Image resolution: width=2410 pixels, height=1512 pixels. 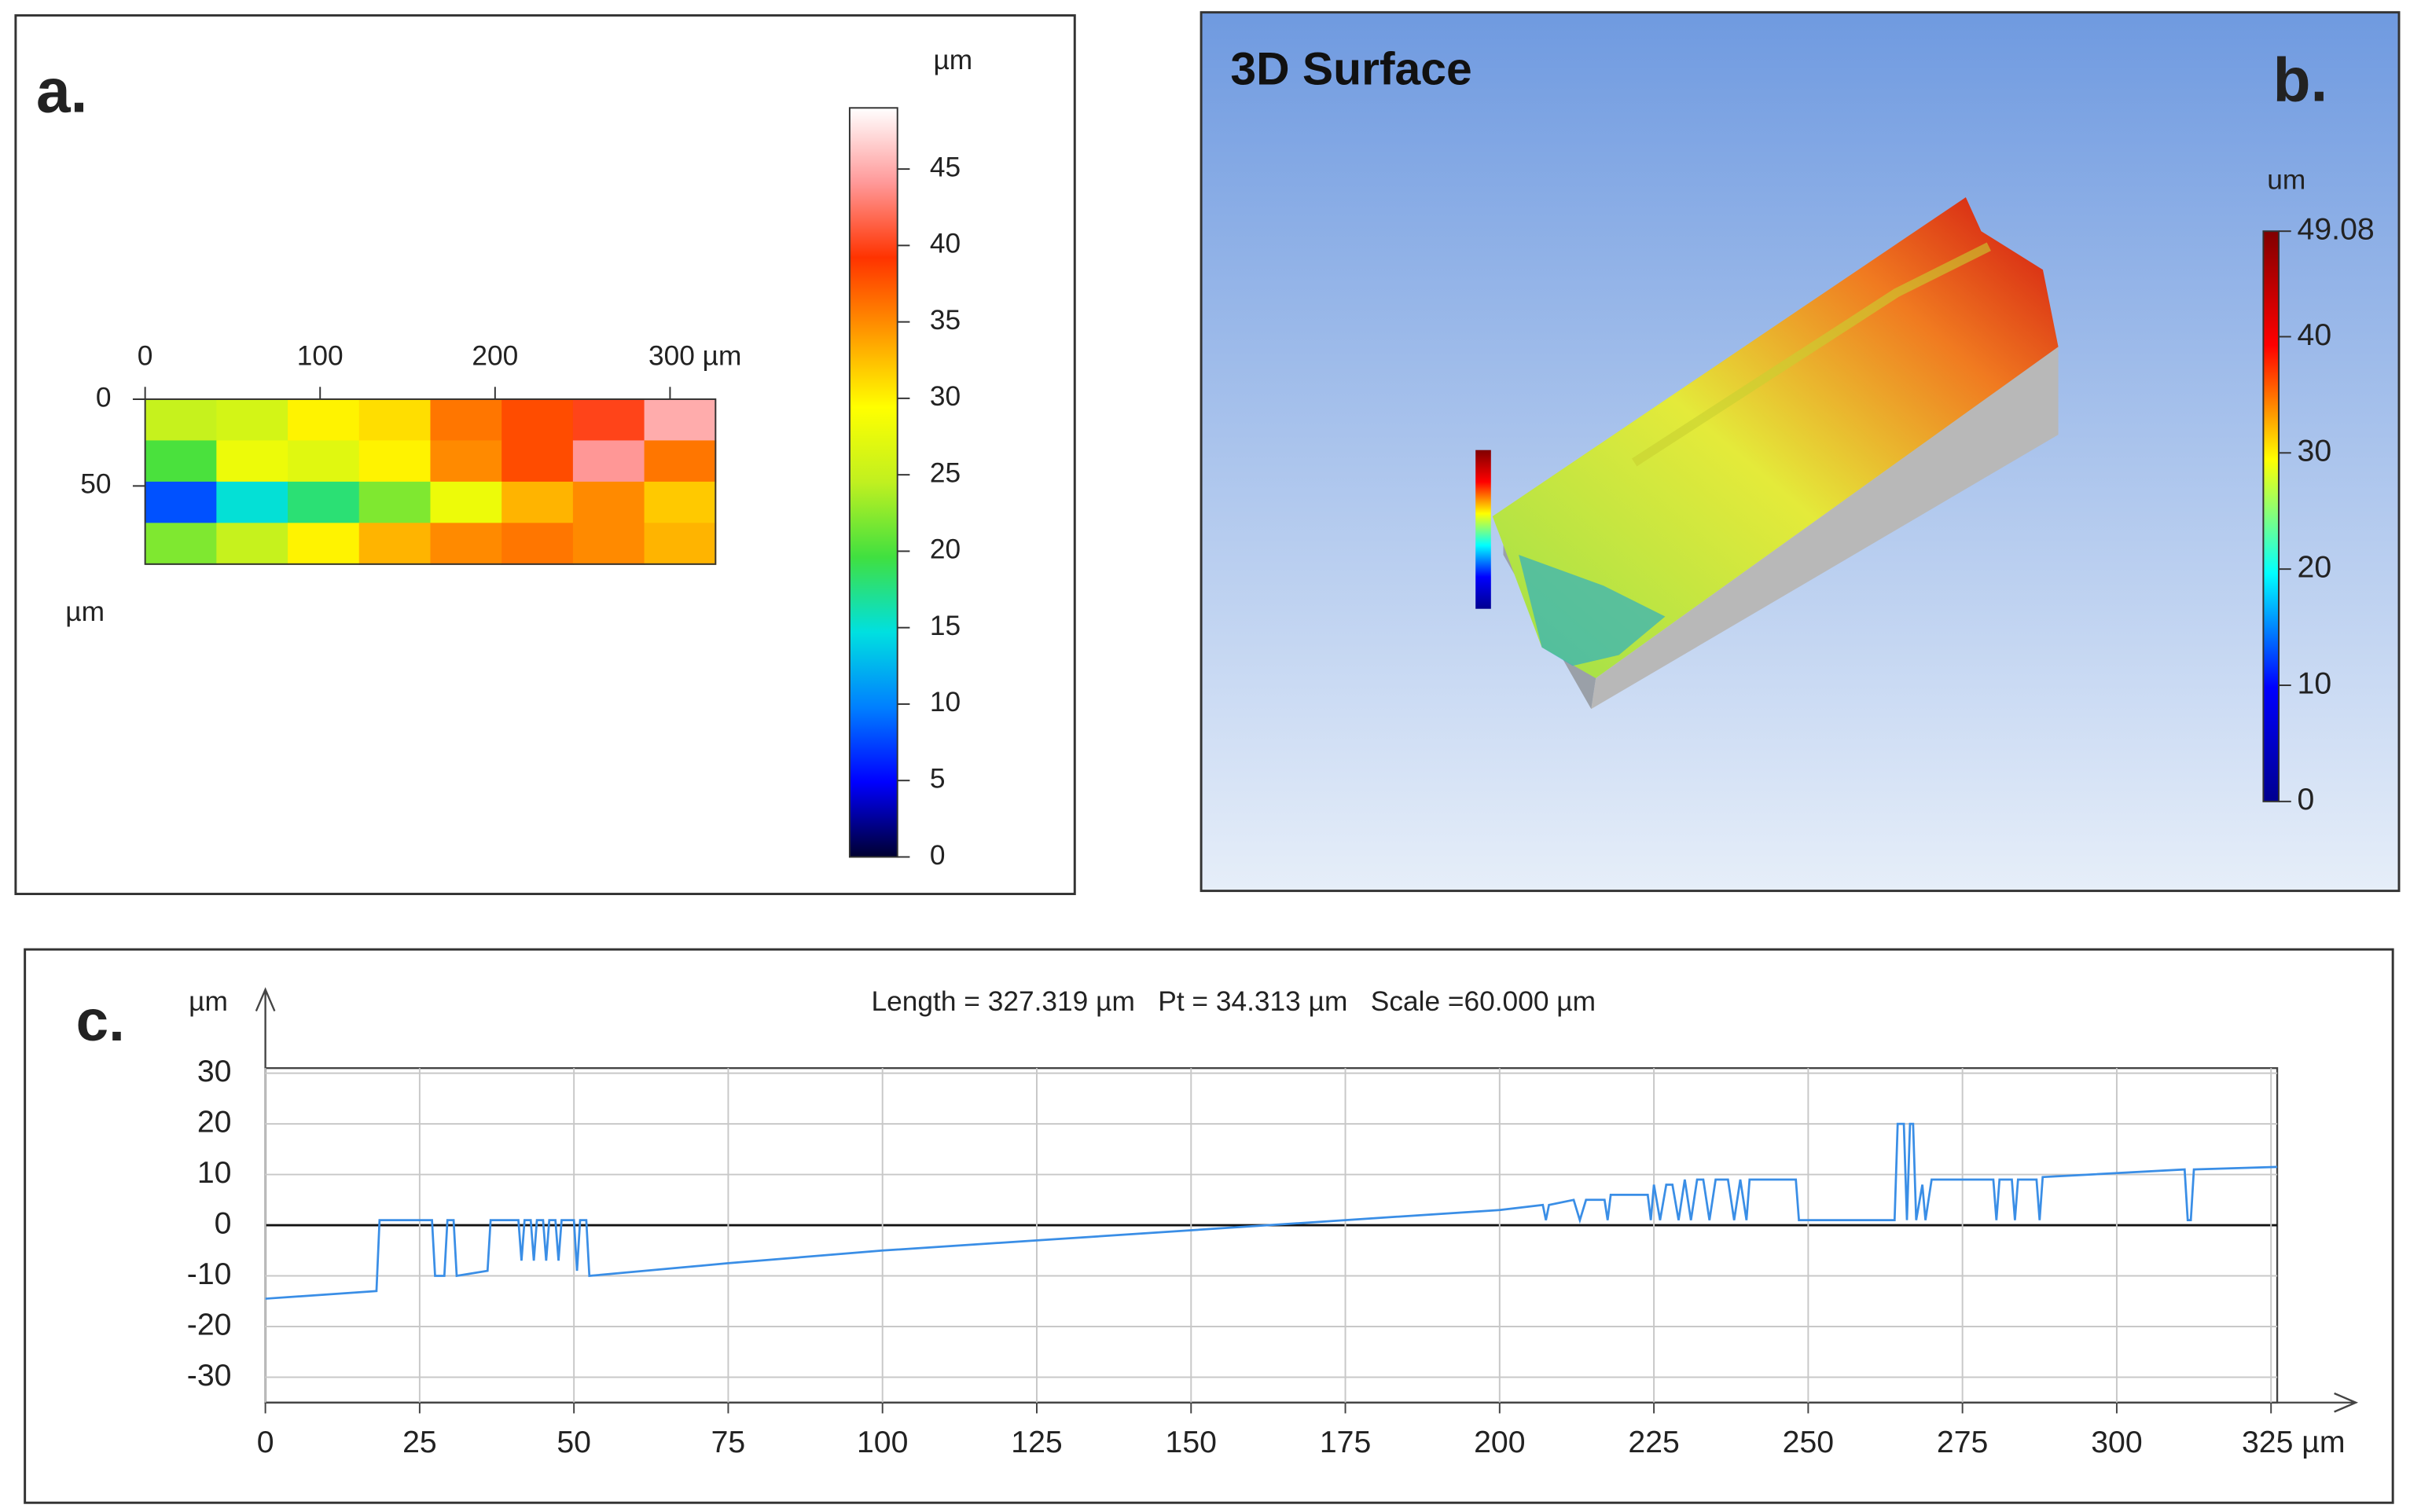 What do you see at coordinates (214, 1071) in the screenshot?
I see `y-tick-label: 30` at bounding box center [214, 1071].